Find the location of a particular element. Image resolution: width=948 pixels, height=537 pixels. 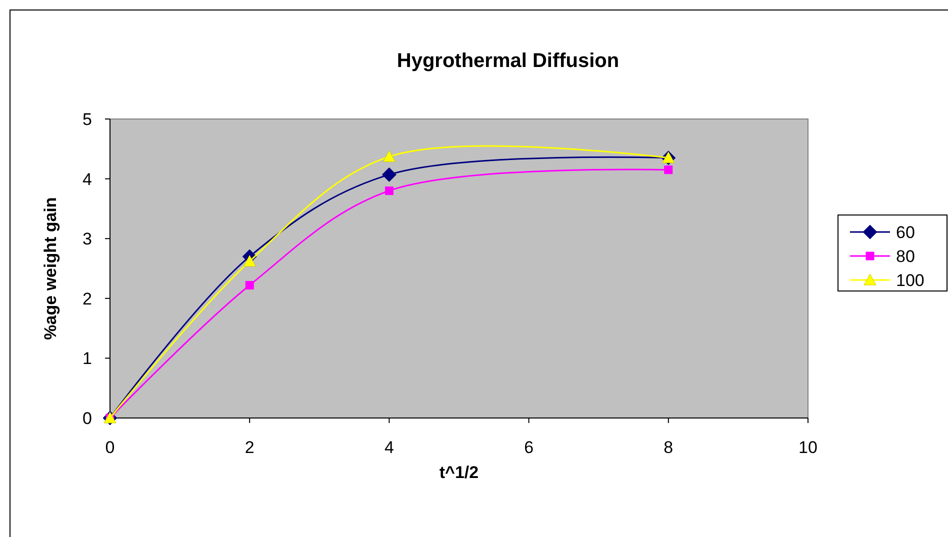

y-tick-label: 1 is located at coordinates (87, 358).